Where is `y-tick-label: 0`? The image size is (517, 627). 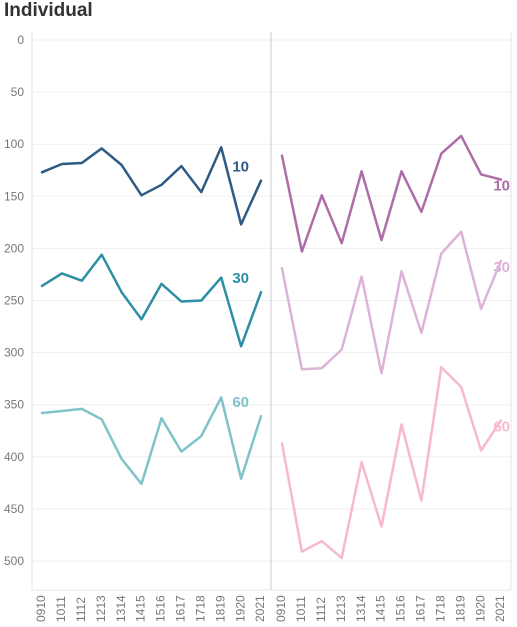
y-tick-label: 0 is located at coordinates (20, 40).